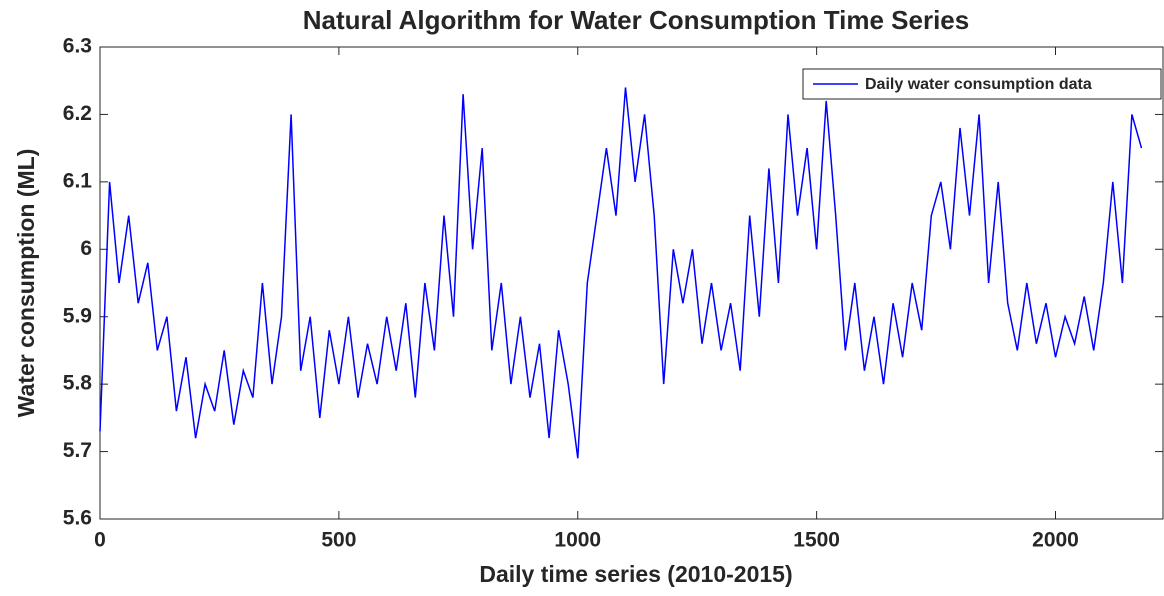 Image resolution: width=1164 pixels, height=596 pixels. I want to click on y-tick-label: 6.1, so click(78, 180).